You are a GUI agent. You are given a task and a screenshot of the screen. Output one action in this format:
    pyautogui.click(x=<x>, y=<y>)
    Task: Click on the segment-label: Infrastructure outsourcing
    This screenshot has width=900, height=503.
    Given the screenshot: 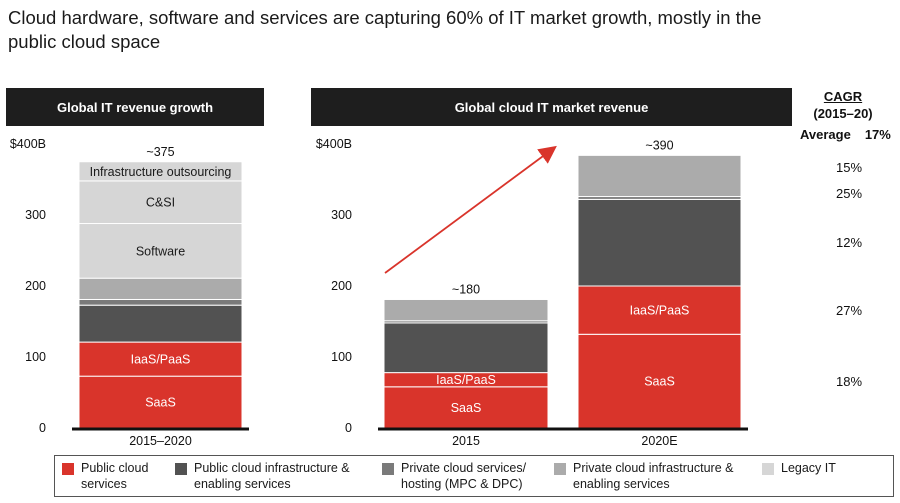 What is the action you would take?
    pyautogui.click(x=161, y=172)
    